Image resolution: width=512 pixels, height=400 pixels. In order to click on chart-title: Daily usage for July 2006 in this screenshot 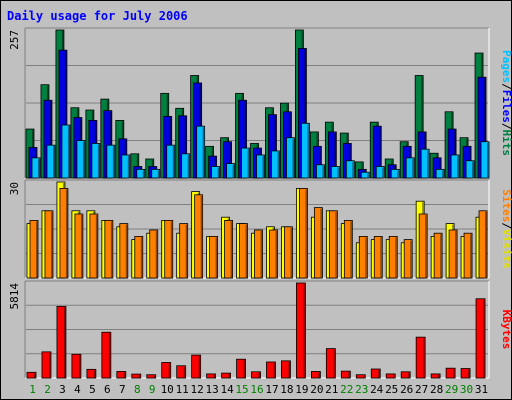, I will do `click(97, 16)`.